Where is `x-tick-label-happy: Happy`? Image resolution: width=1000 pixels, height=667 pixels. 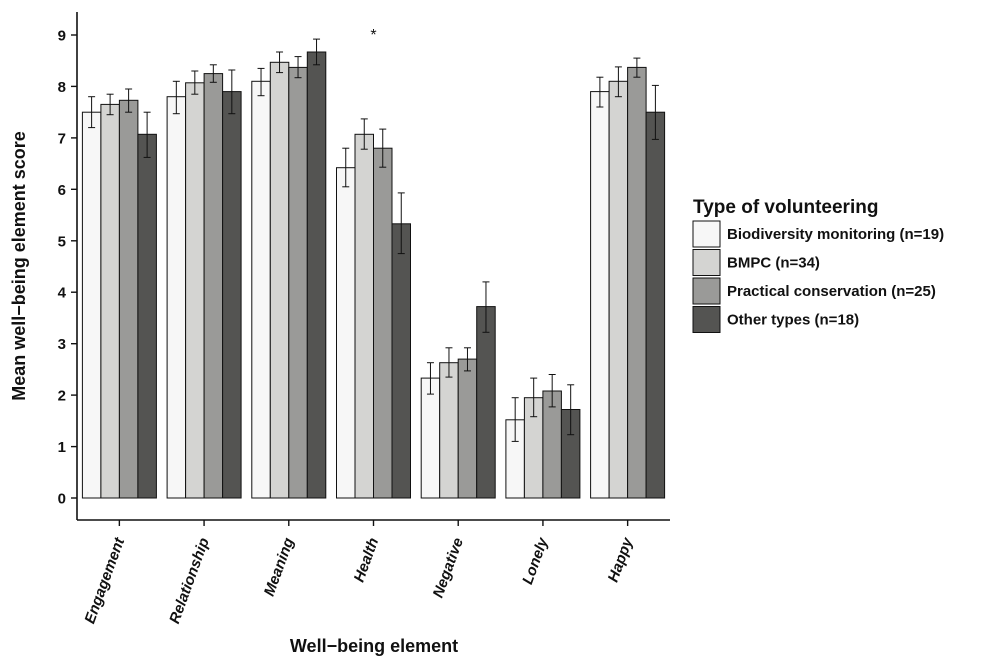 x-tick-label-happy: Happy is located at coordinates (621, 560).